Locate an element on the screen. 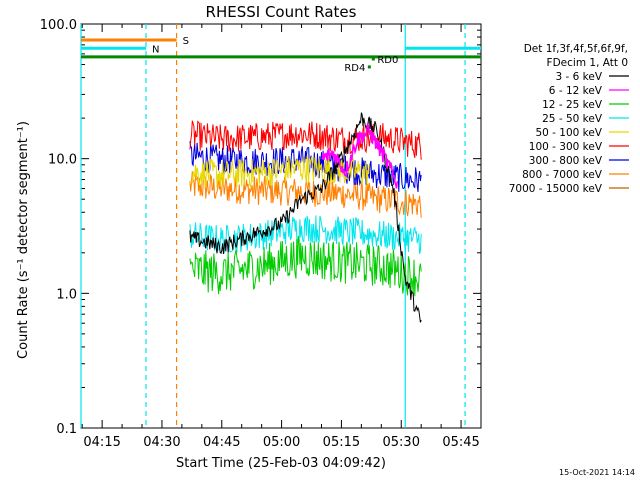 The image size is (640, 480). legend-label: 7000 - 15000 keV is located at coordinates (556, 189).